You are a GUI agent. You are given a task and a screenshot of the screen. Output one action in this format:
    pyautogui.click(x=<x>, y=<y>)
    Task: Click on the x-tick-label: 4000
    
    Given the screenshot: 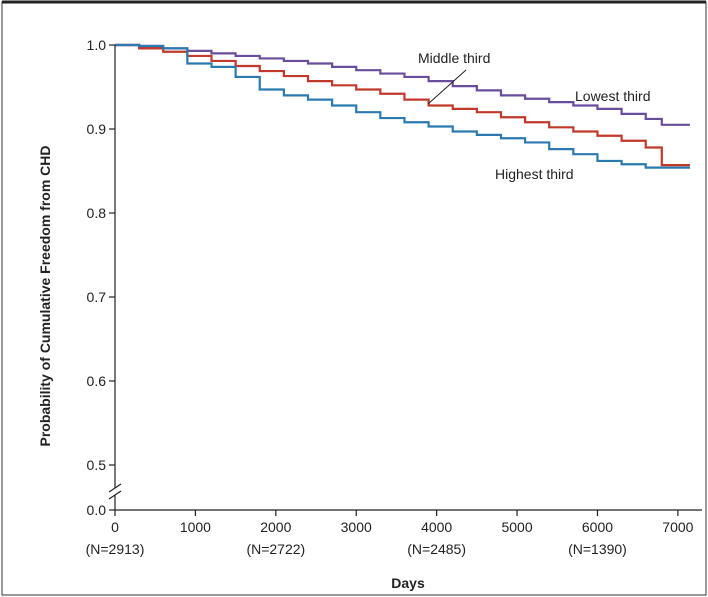 What is the action you would take?
    pyautogui.click(x=436, y=527)
    